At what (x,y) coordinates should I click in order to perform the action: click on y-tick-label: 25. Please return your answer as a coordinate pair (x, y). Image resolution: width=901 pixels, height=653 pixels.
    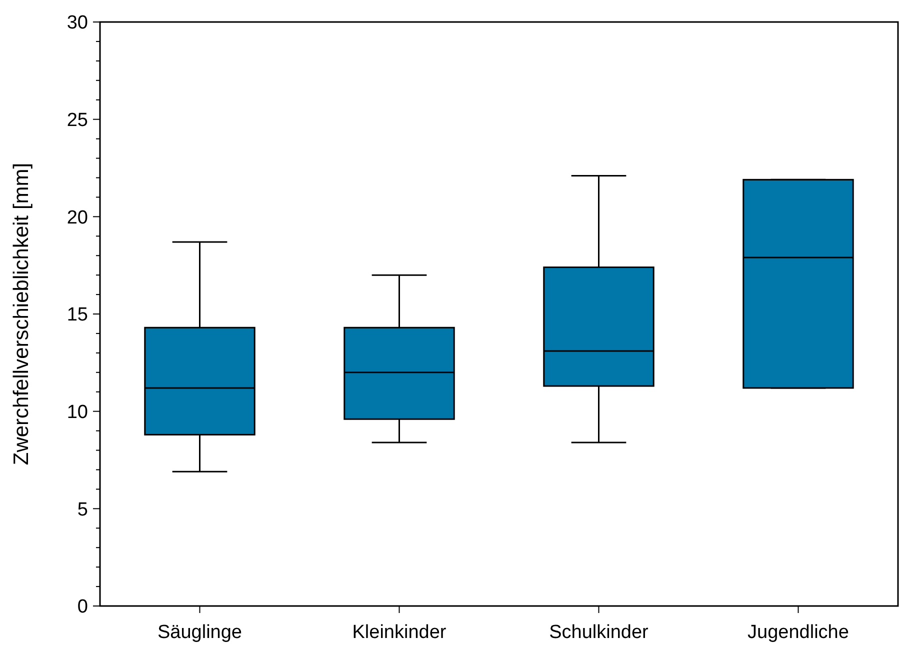
    Looking at the image, I should click on (77, 120).